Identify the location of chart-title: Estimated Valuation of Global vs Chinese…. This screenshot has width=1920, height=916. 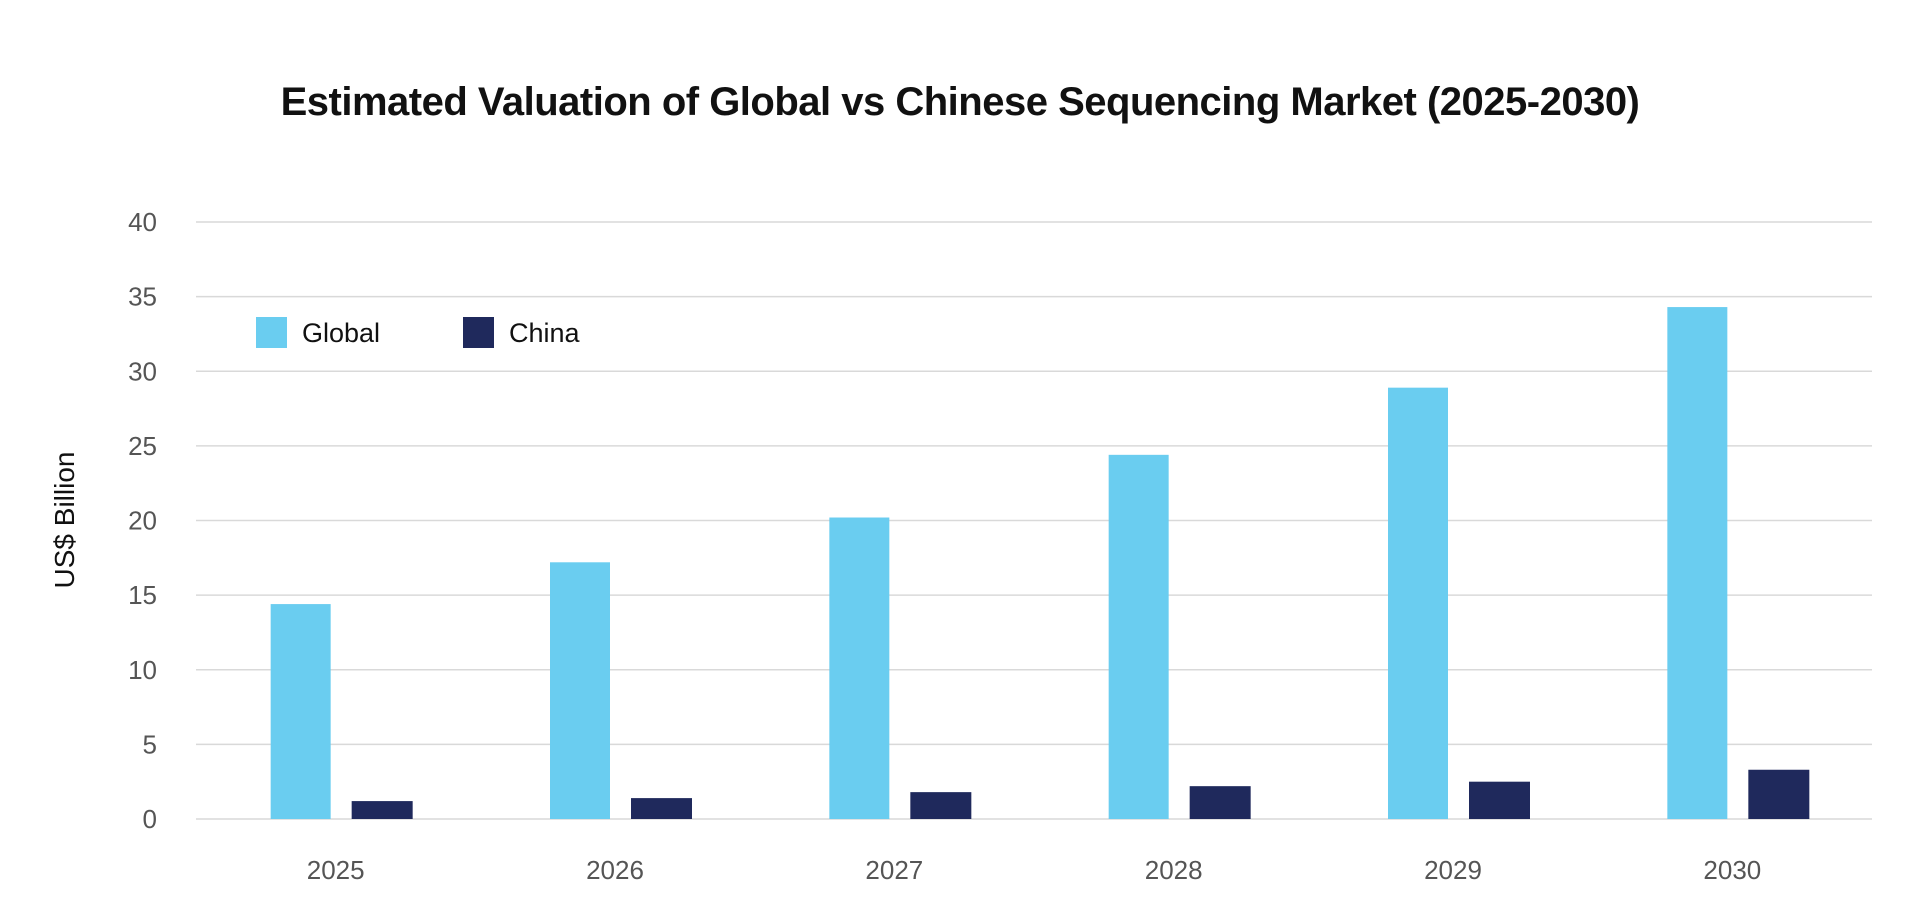
(960, 102).